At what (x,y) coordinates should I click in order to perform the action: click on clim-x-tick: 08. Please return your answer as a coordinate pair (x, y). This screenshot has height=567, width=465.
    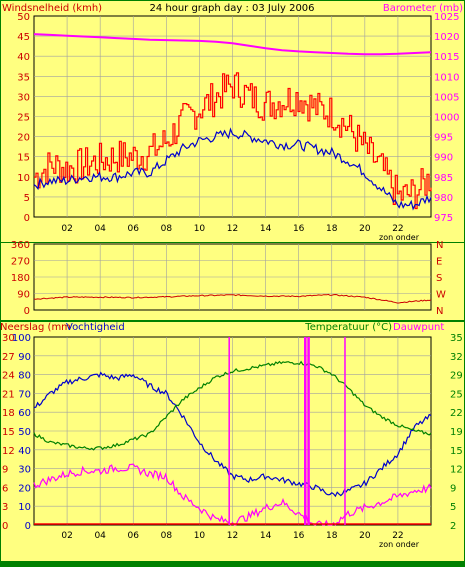
    Looking at the image, I should click on (167, 536).